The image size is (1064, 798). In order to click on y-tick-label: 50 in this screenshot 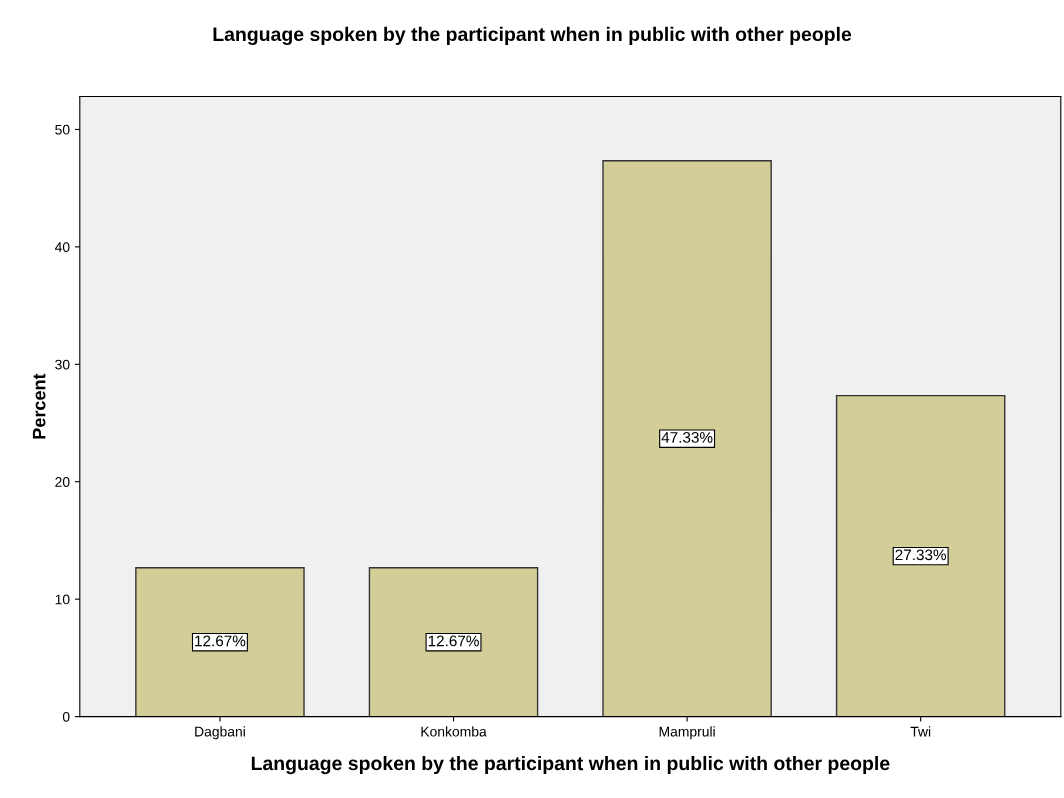, I will do `click(62, 129)`.